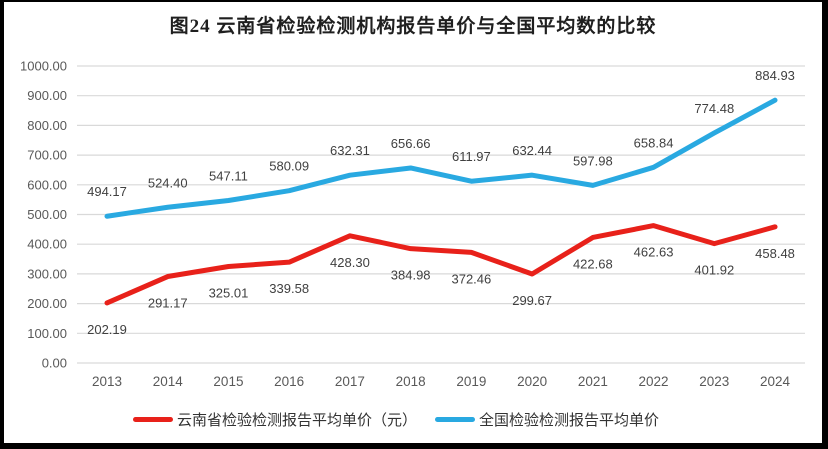 The height and width of the screenshot is (449, 828). Describe the element at coordinates (593, 160) in the screenshot. I see `svg-text: 597.98` at that location.